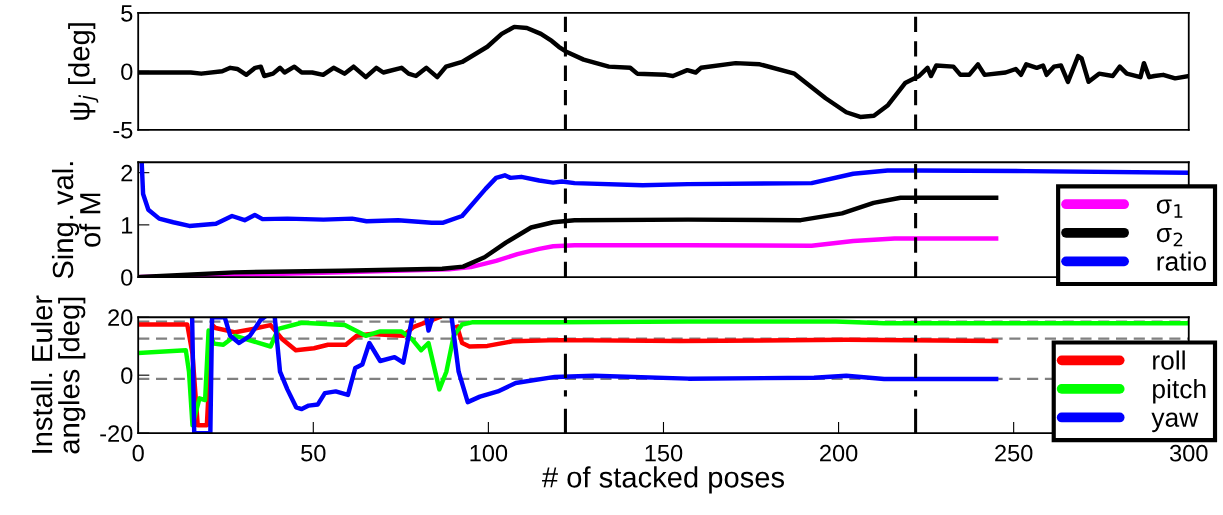  Describe the element at coordinates (663, 480) in the screenshot. I see `x-axis-title: # of stacked poses` at that location.